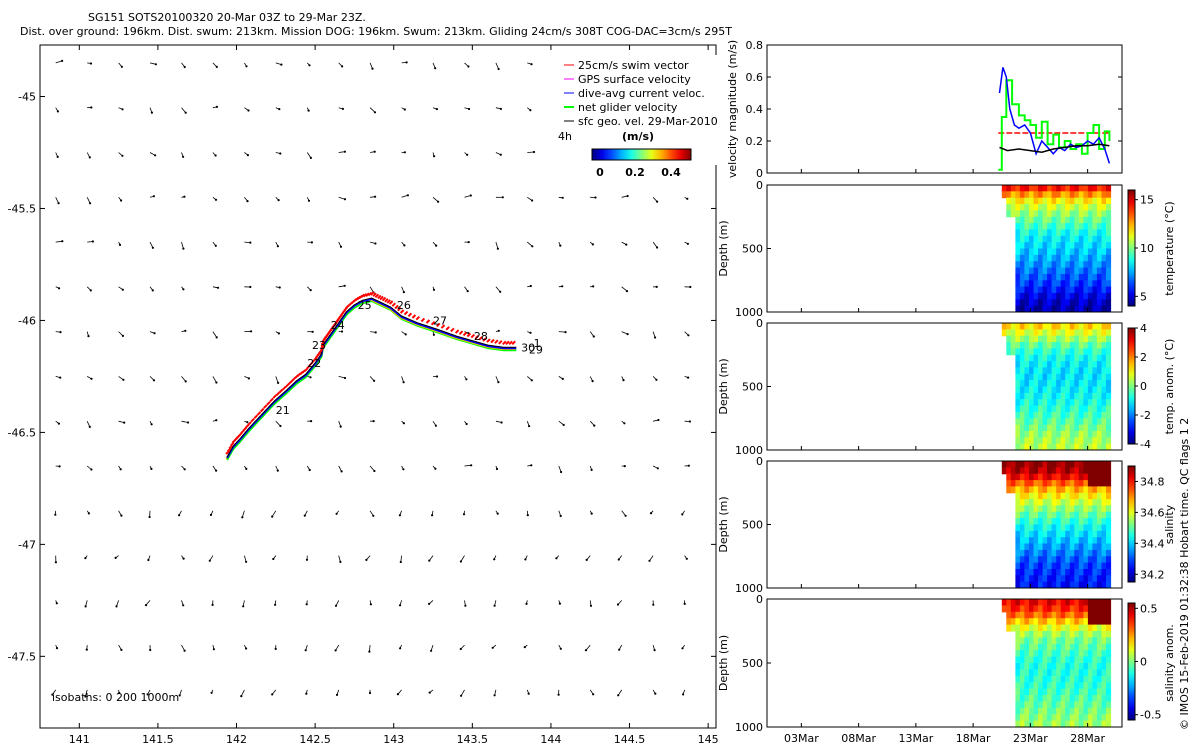  Describe the element at coordinates (1143, 296) in the screenshot. I see `colorbar-tick-label: 5` at that location.